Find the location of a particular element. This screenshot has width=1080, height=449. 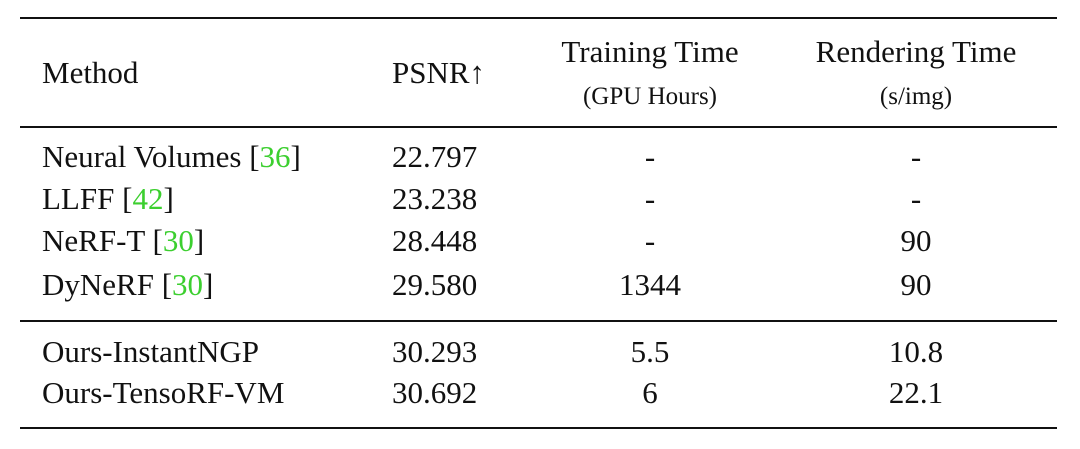

header-method: Method is located at coordinates (90, 72).